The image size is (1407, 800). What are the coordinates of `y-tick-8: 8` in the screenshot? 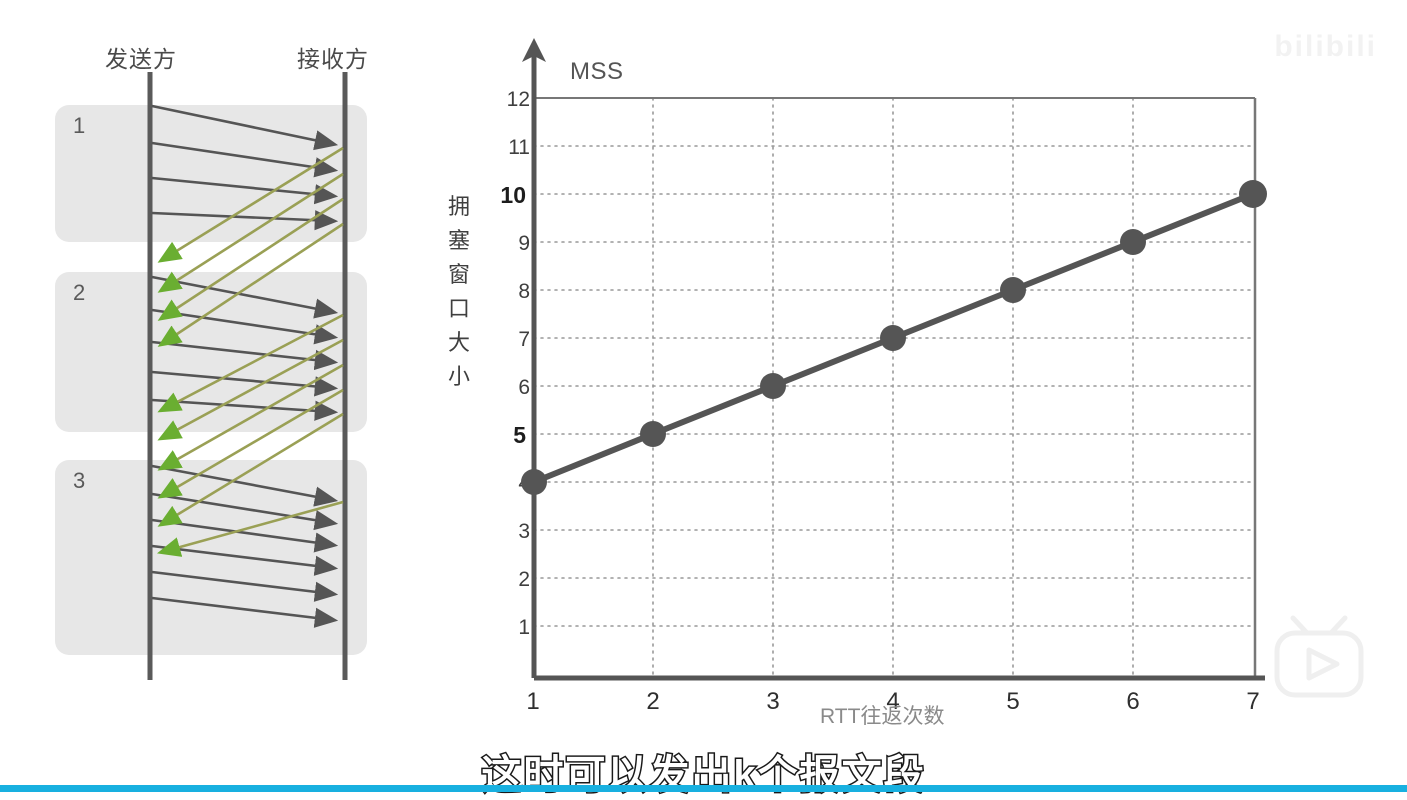 It's located at (524, 291).